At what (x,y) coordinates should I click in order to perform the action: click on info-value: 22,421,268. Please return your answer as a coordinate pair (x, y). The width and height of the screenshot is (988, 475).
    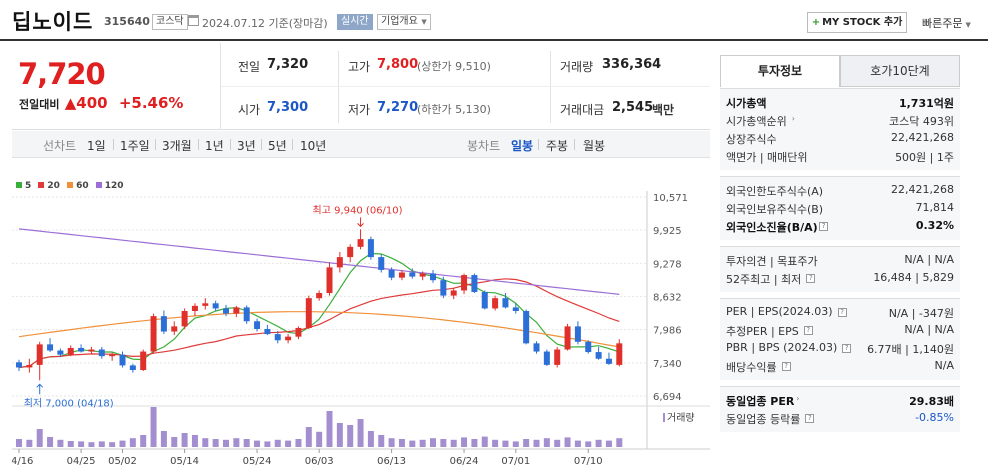
    Looking at the image, I should click on (922, 189).